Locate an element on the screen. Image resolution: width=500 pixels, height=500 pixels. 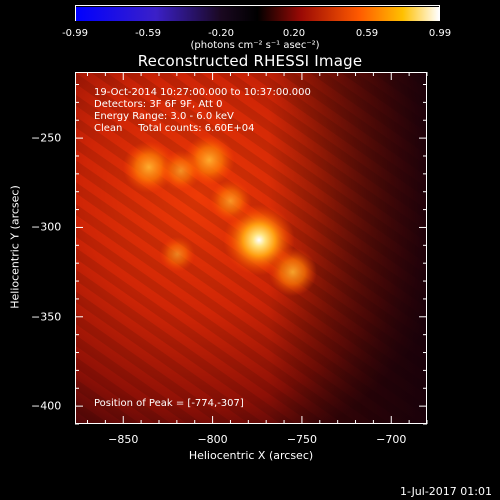
colorbar-tick: 0.99 is located at coordinates (440, 33).